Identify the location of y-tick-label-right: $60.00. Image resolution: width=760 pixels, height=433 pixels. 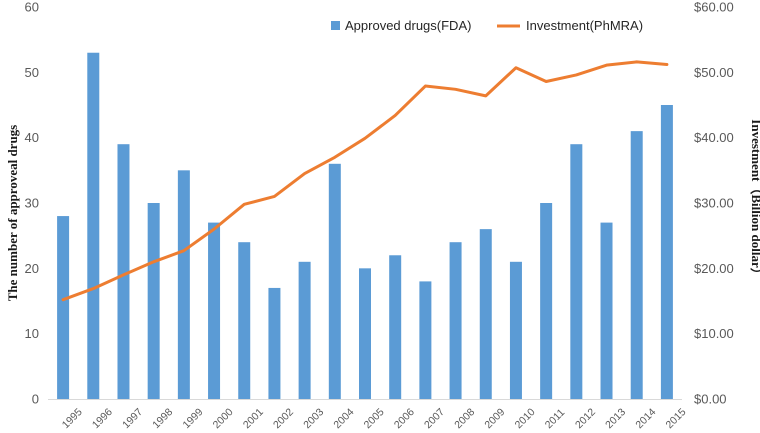
(714, 7).